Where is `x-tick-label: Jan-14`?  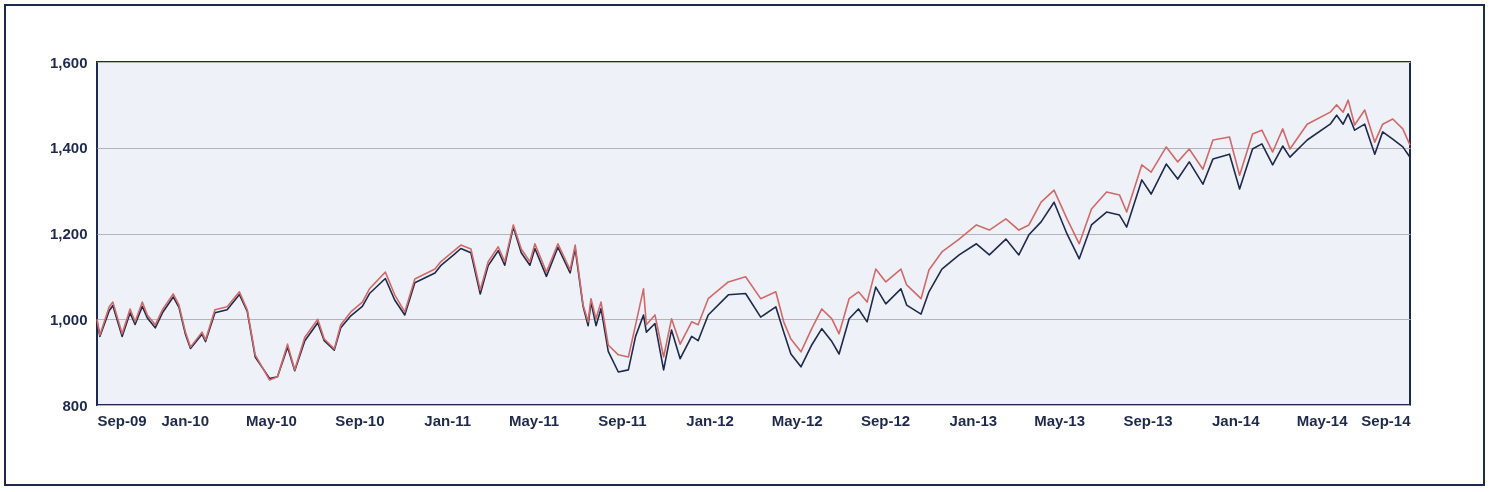
x-tick-label: Jan-14 is located at coordinates (1236, 420).